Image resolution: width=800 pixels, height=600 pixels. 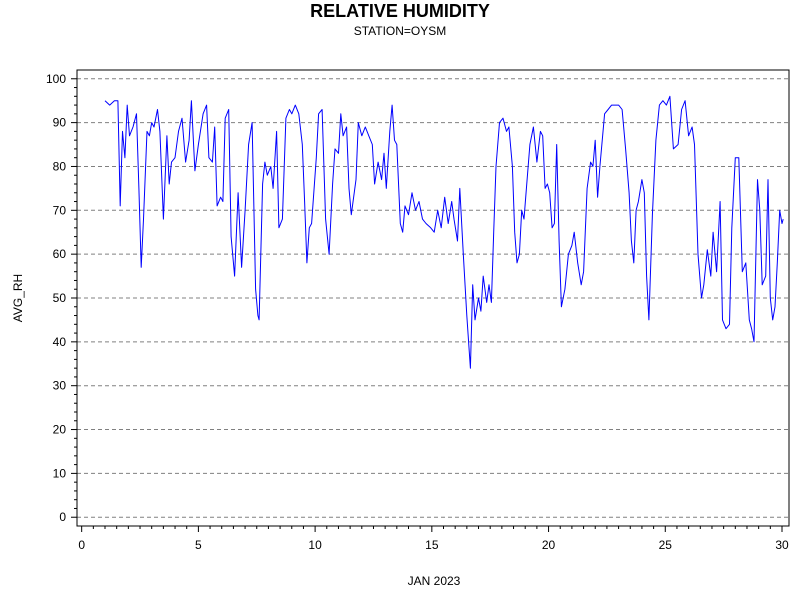 I want to click on y-tick-label: 60, so click(x=60, y=254).